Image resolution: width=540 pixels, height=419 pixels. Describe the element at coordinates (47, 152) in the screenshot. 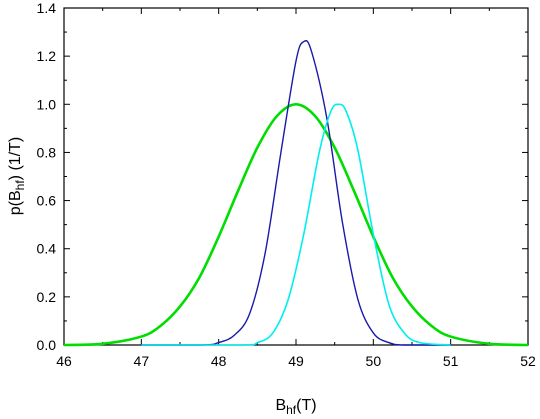

I see `y-tick-label: 0.8` at that location.